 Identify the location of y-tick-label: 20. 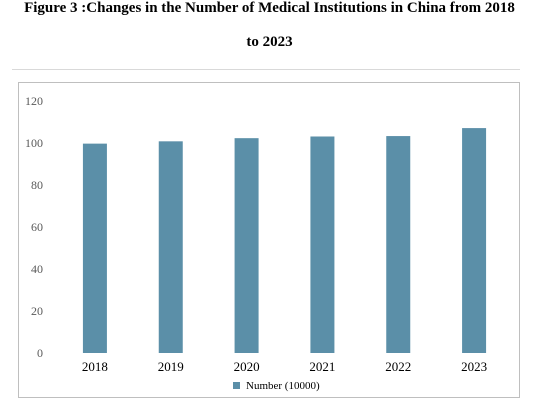
(37, 311).